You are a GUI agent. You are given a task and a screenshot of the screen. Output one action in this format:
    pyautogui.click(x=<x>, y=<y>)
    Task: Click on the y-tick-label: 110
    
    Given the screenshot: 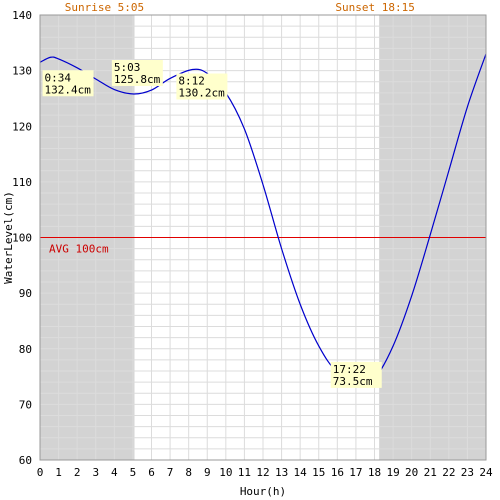 What is the action you would take?
    pyautogui.click(x=22, y=182)
    